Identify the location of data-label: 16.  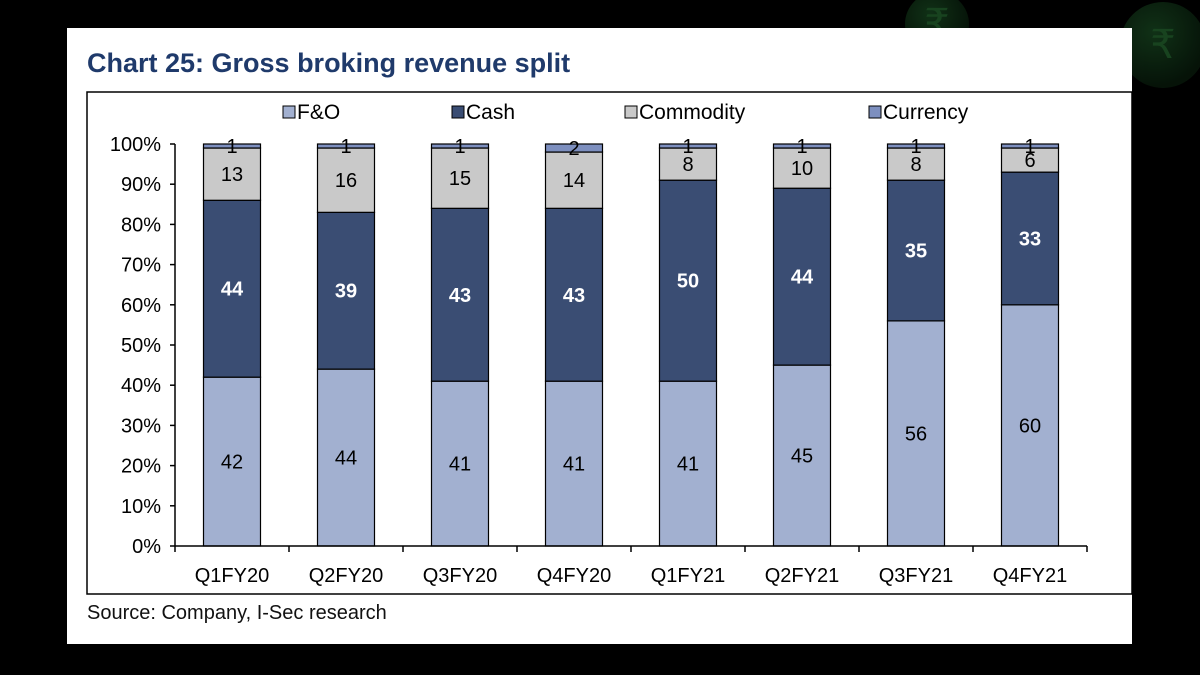
(346, 181).